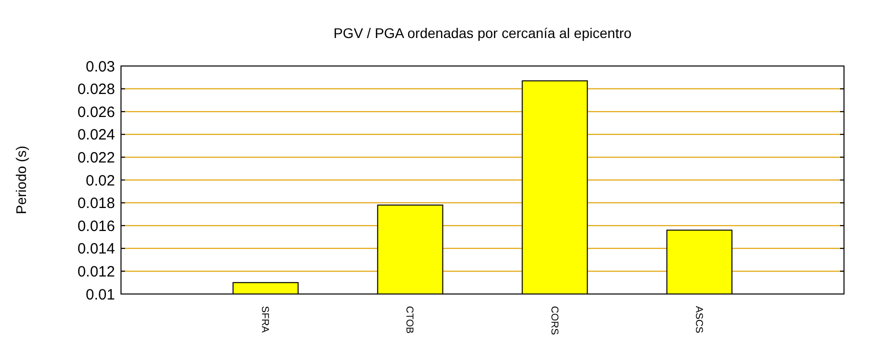  Describe the element at coordinates (96, 249) in the screenshot. I see `y-tick-label: 0.014` at that location.